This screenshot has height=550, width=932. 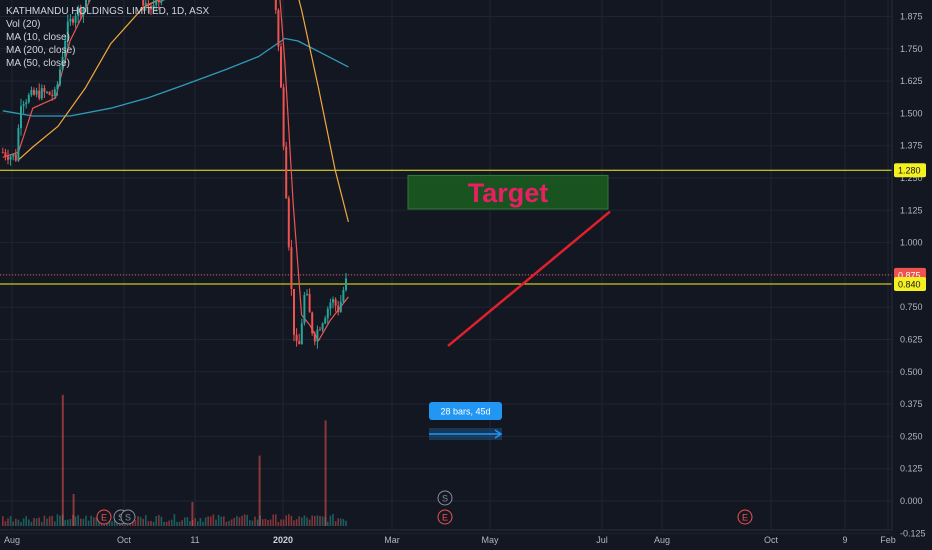 I want to click on time-tick-label: Jul, so click(x=602, y=540).